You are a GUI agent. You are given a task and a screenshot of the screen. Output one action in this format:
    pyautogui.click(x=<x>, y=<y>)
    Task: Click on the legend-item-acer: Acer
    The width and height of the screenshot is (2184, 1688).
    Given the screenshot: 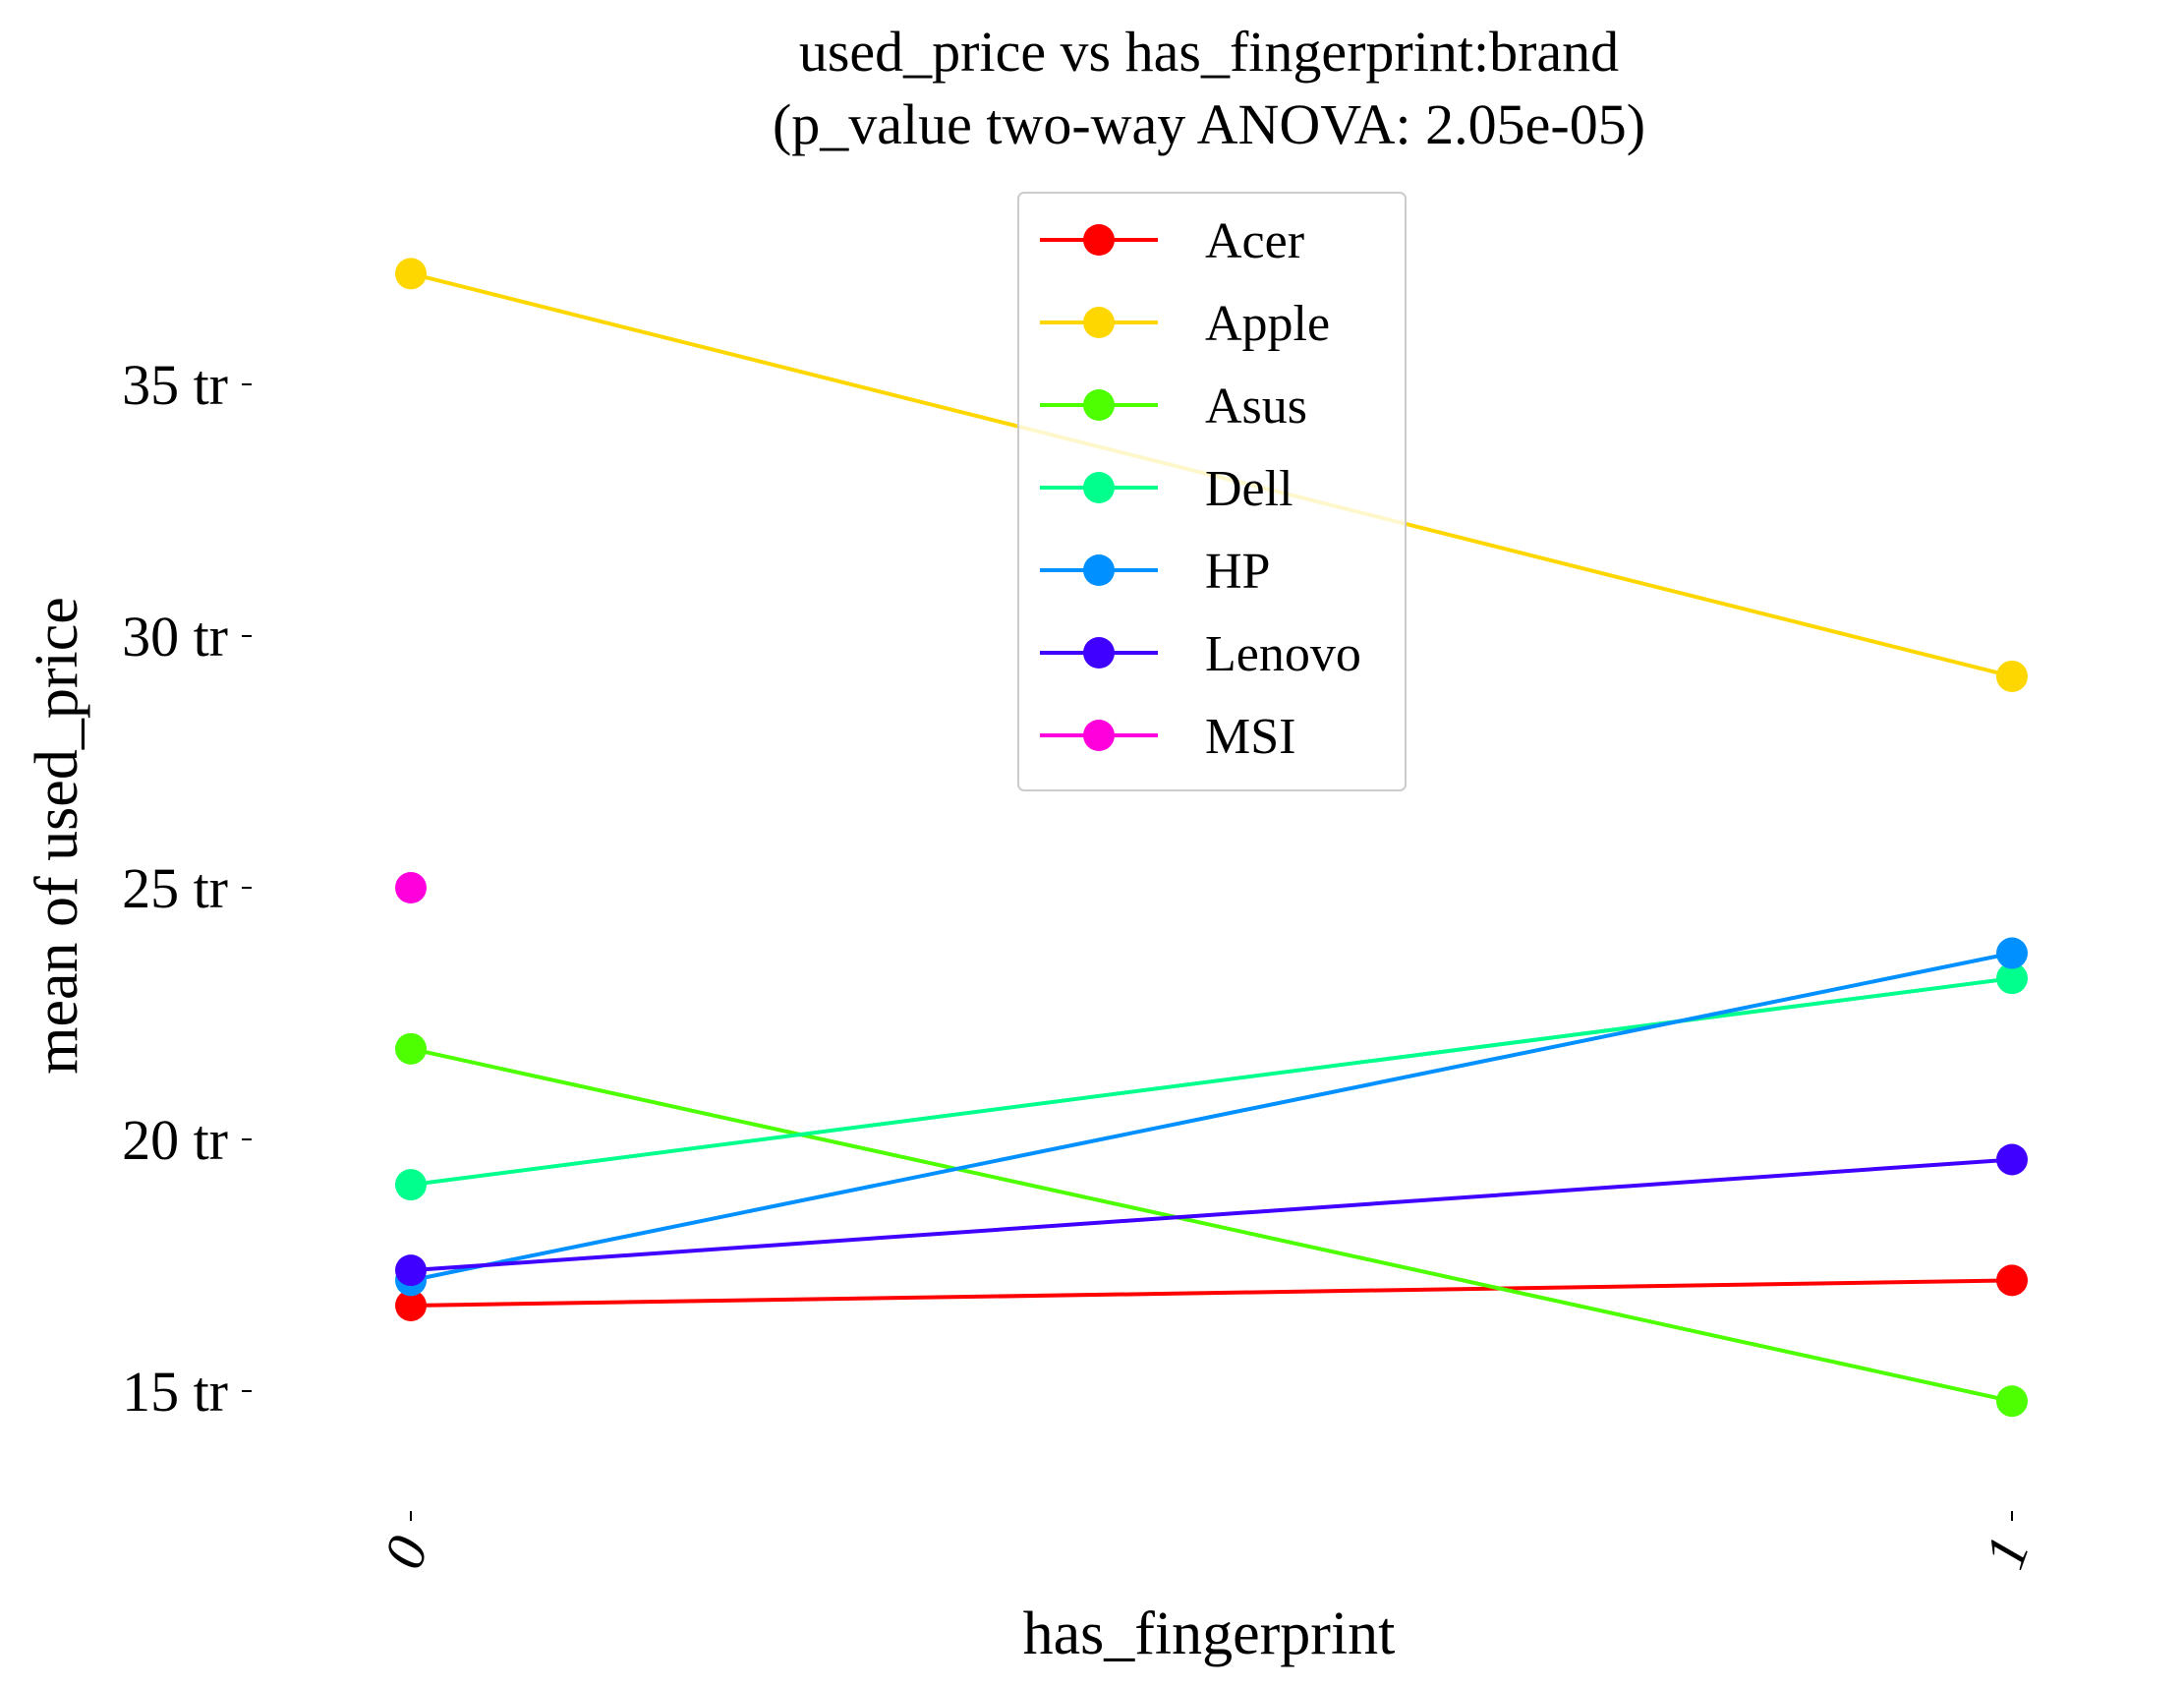 What is the action you would take?
    pyautogui.click(x=1172, y=241)
    